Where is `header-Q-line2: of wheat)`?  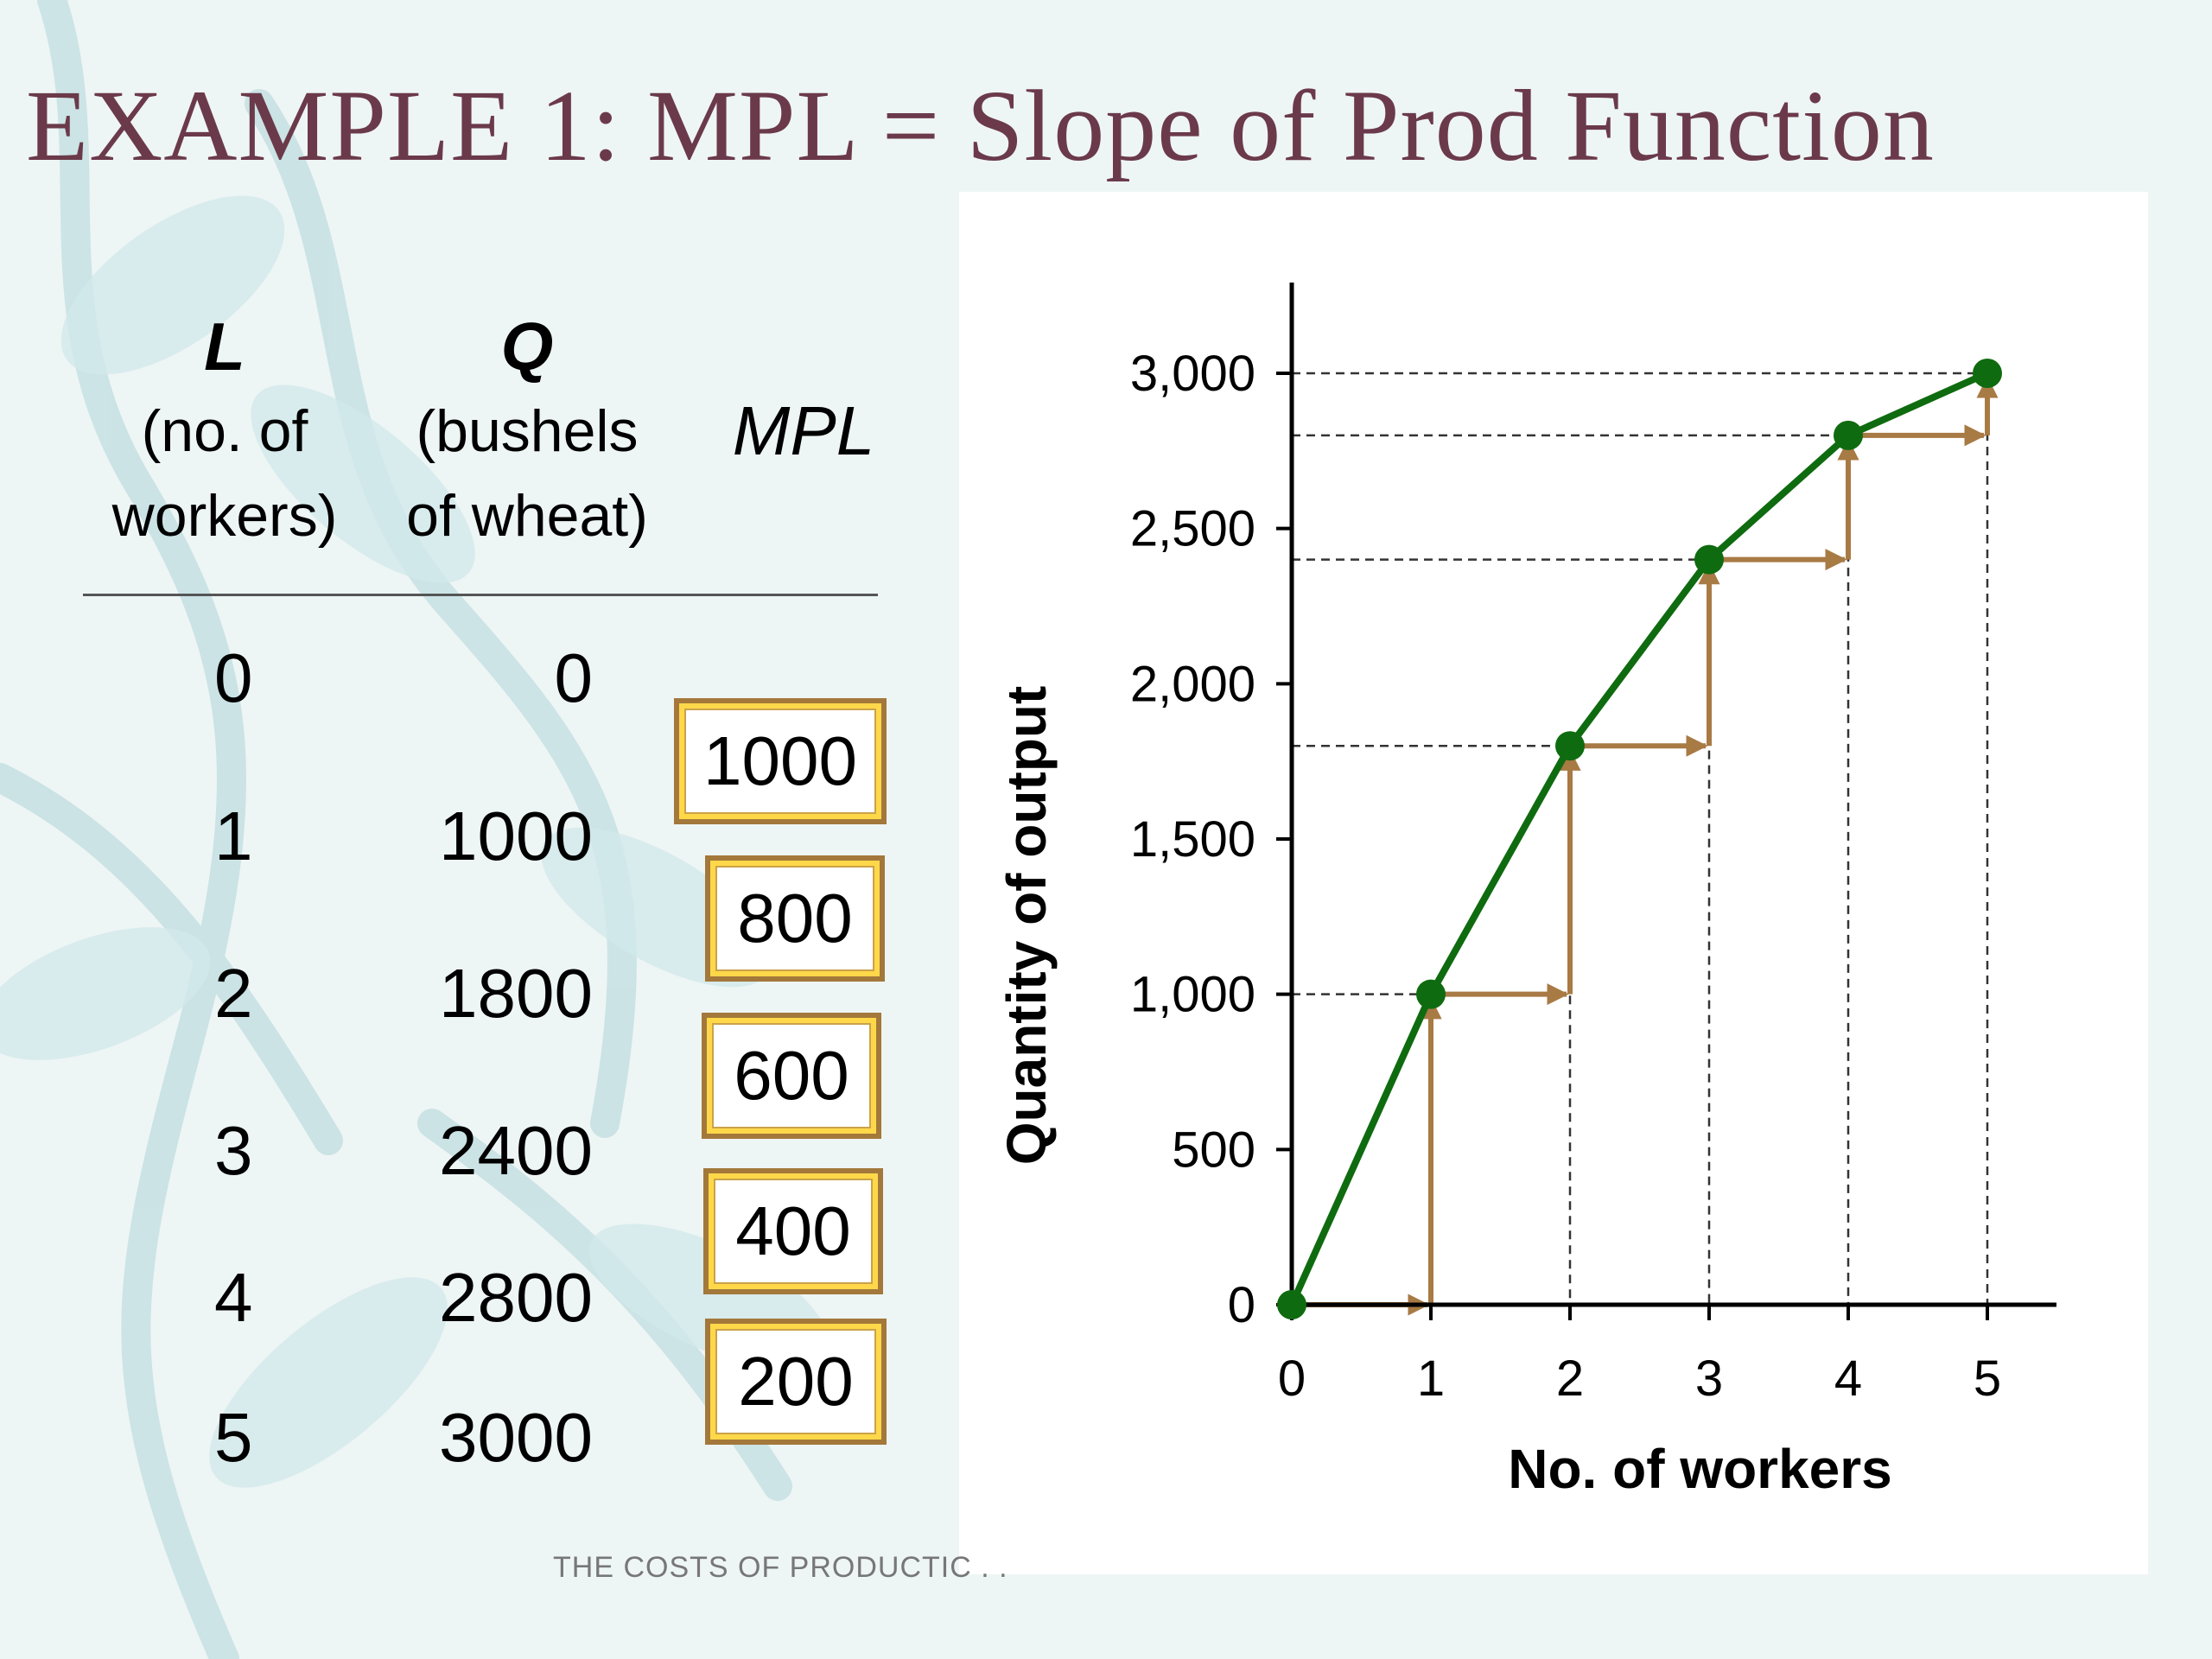 header-Q-line2: of wheat) is located at coordinates (527, 516).